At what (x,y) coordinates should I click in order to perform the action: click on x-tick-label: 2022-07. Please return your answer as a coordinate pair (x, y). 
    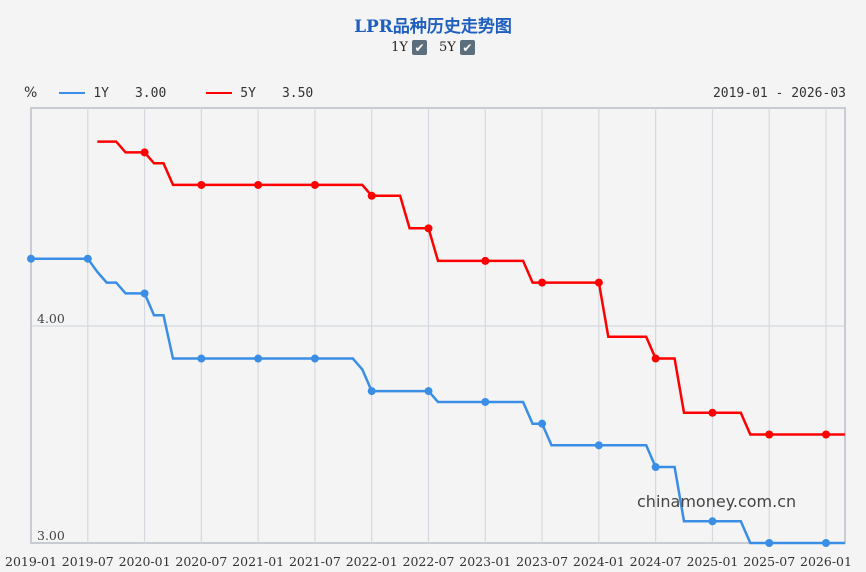
    Looking at the image, I should click on (428, 561).